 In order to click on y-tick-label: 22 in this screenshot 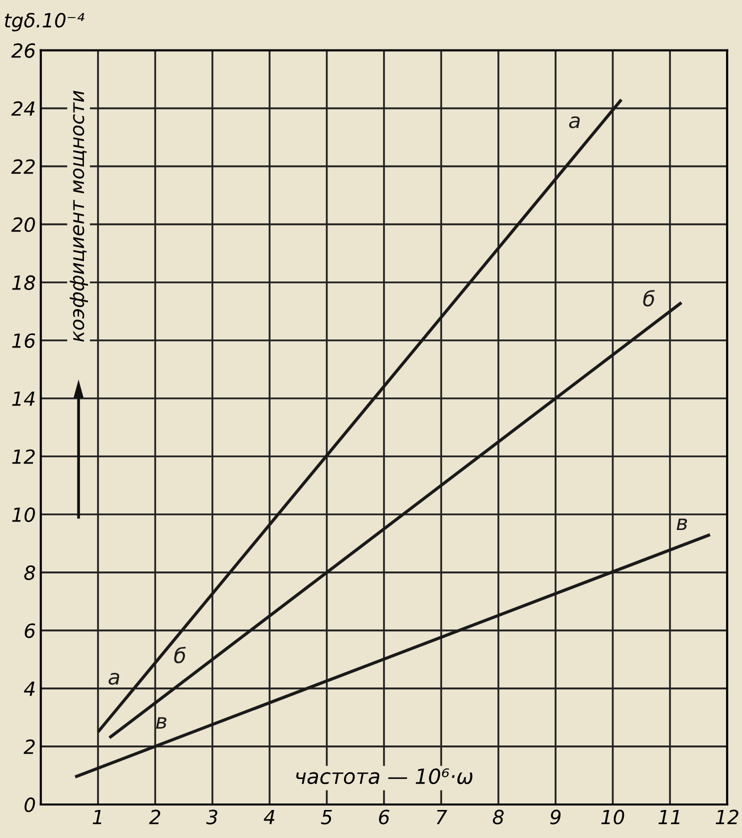, I will do `click(23, 166)`.